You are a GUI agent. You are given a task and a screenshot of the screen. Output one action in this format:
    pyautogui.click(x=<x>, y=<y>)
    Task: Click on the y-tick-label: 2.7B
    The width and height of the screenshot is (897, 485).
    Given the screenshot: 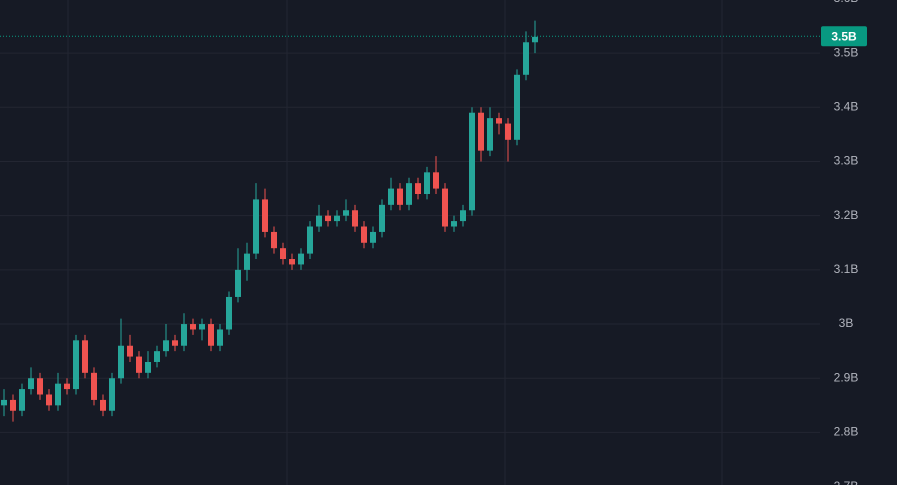 What is the action you would take?
    pyautogui.click(x=846, y=482)
    